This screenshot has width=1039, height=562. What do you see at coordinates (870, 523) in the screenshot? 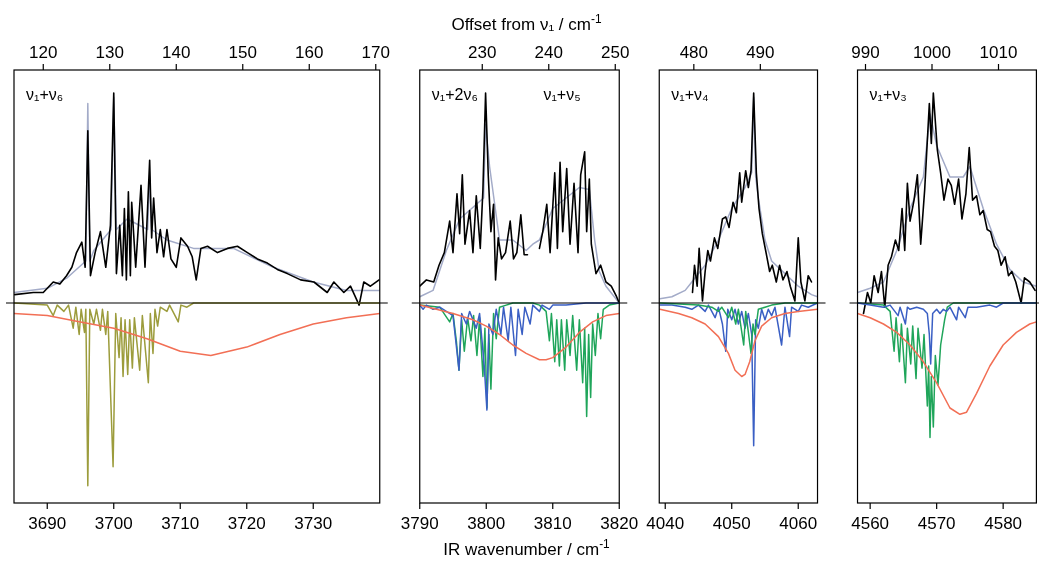
I see `x-tick-label: 4560` at bounding box center [870, 523].